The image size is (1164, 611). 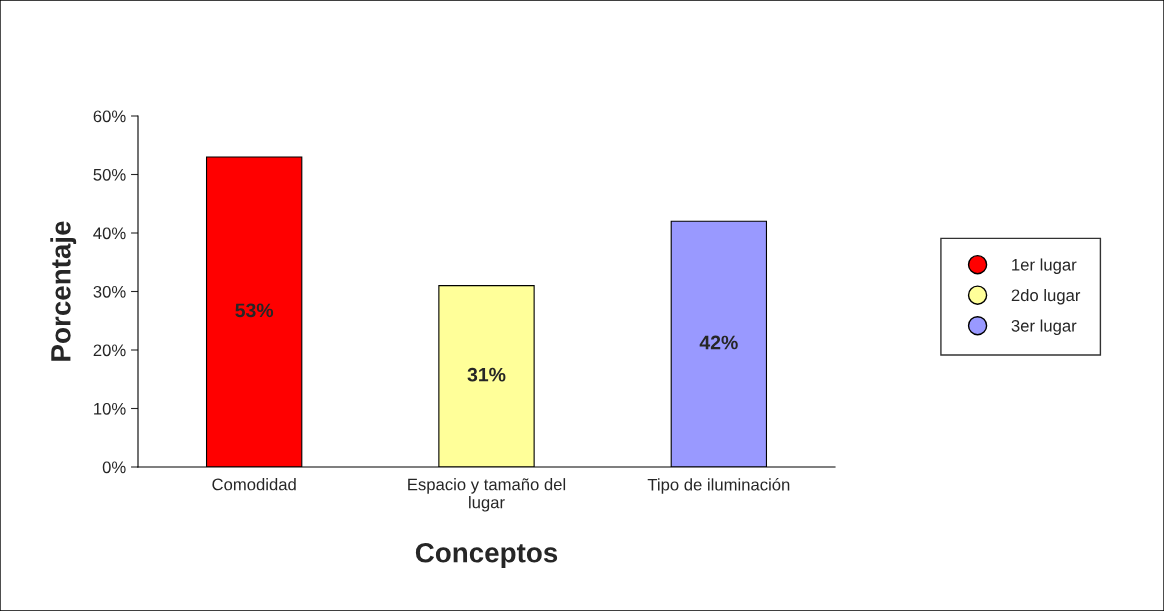 What do you see at coordinates (109, 116) in the screenshot?
I see `y-tick-label: 60%` at bounding box center [109, 116].